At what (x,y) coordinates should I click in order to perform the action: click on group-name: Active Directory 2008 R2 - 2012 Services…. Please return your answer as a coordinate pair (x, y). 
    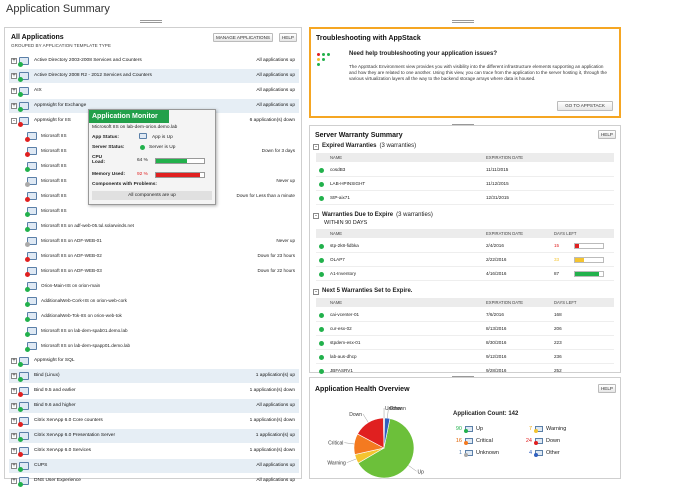
    Looking at the image, I should click on (93, 76).